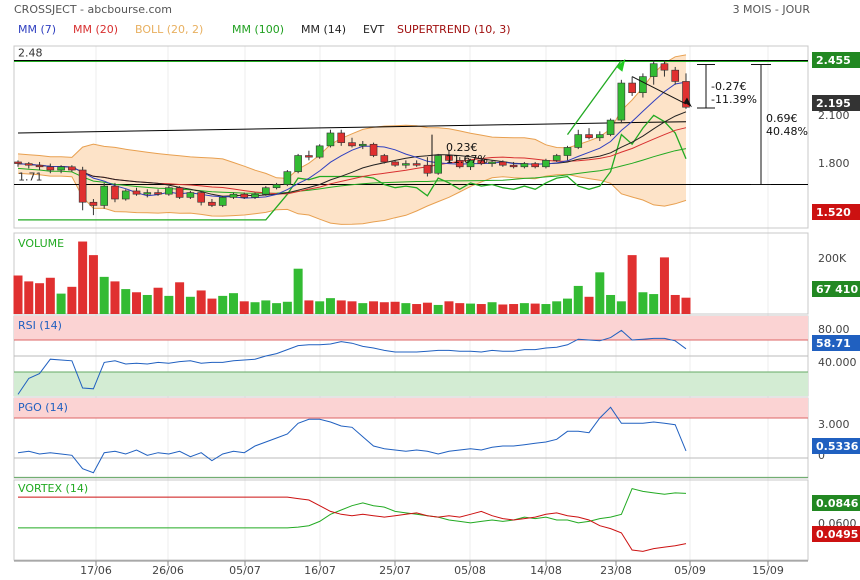 Image resolution: width=860 pixels, height=580 pixels. What do you see at coordinates (395, 570) in the screenshot?
I see `x-tick-label: 25/07` at bounding box center [395, 570].